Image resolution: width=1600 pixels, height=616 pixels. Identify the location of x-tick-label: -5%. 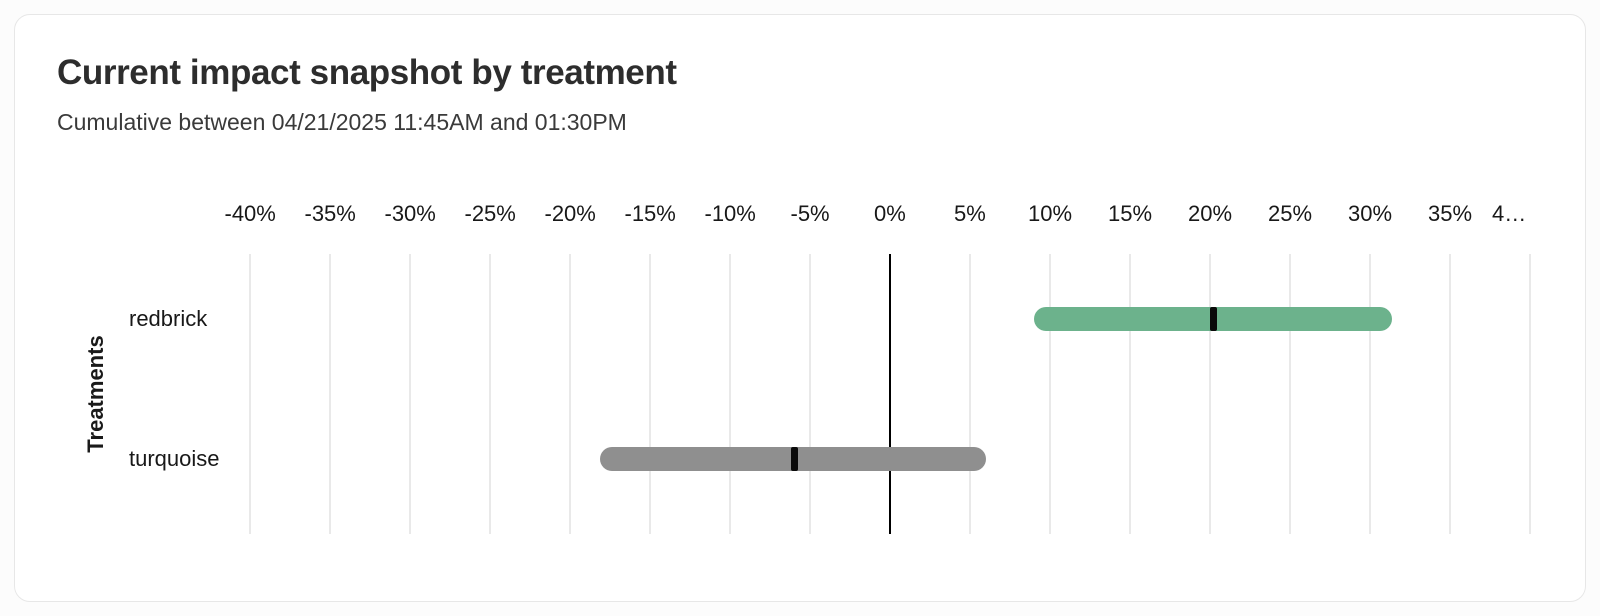
(810, 213).